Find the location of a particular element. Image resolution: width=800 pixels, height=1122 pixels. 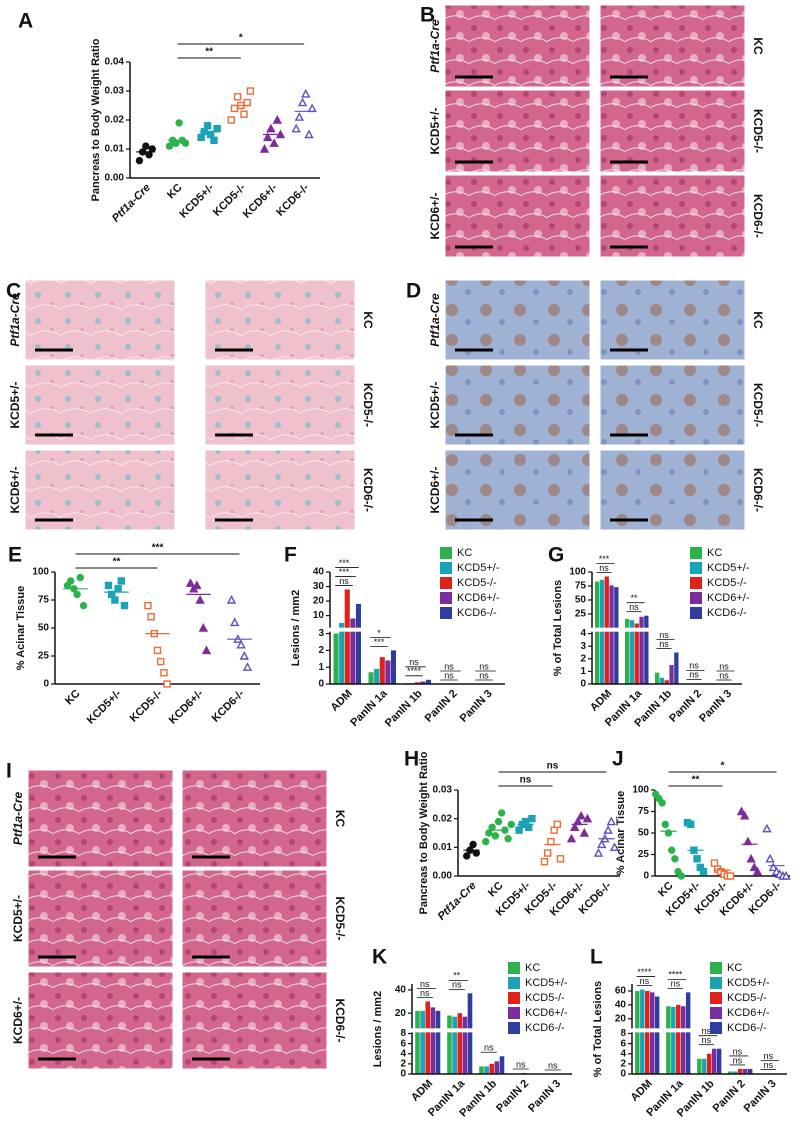

y-tick-label: 1 is located at coordinates (321, 667).